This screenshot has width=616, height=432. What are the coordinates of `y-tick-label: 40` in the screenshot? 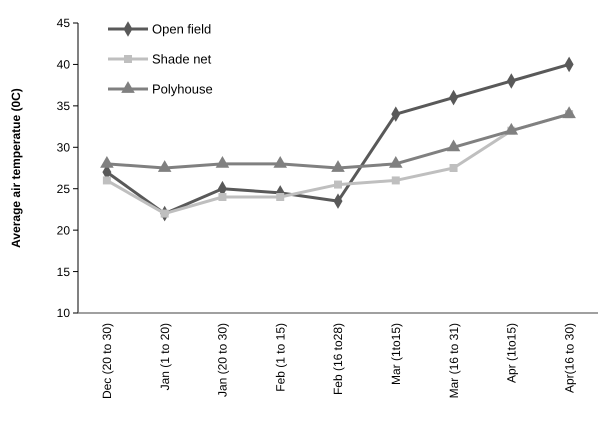 It's located at (63, 65).